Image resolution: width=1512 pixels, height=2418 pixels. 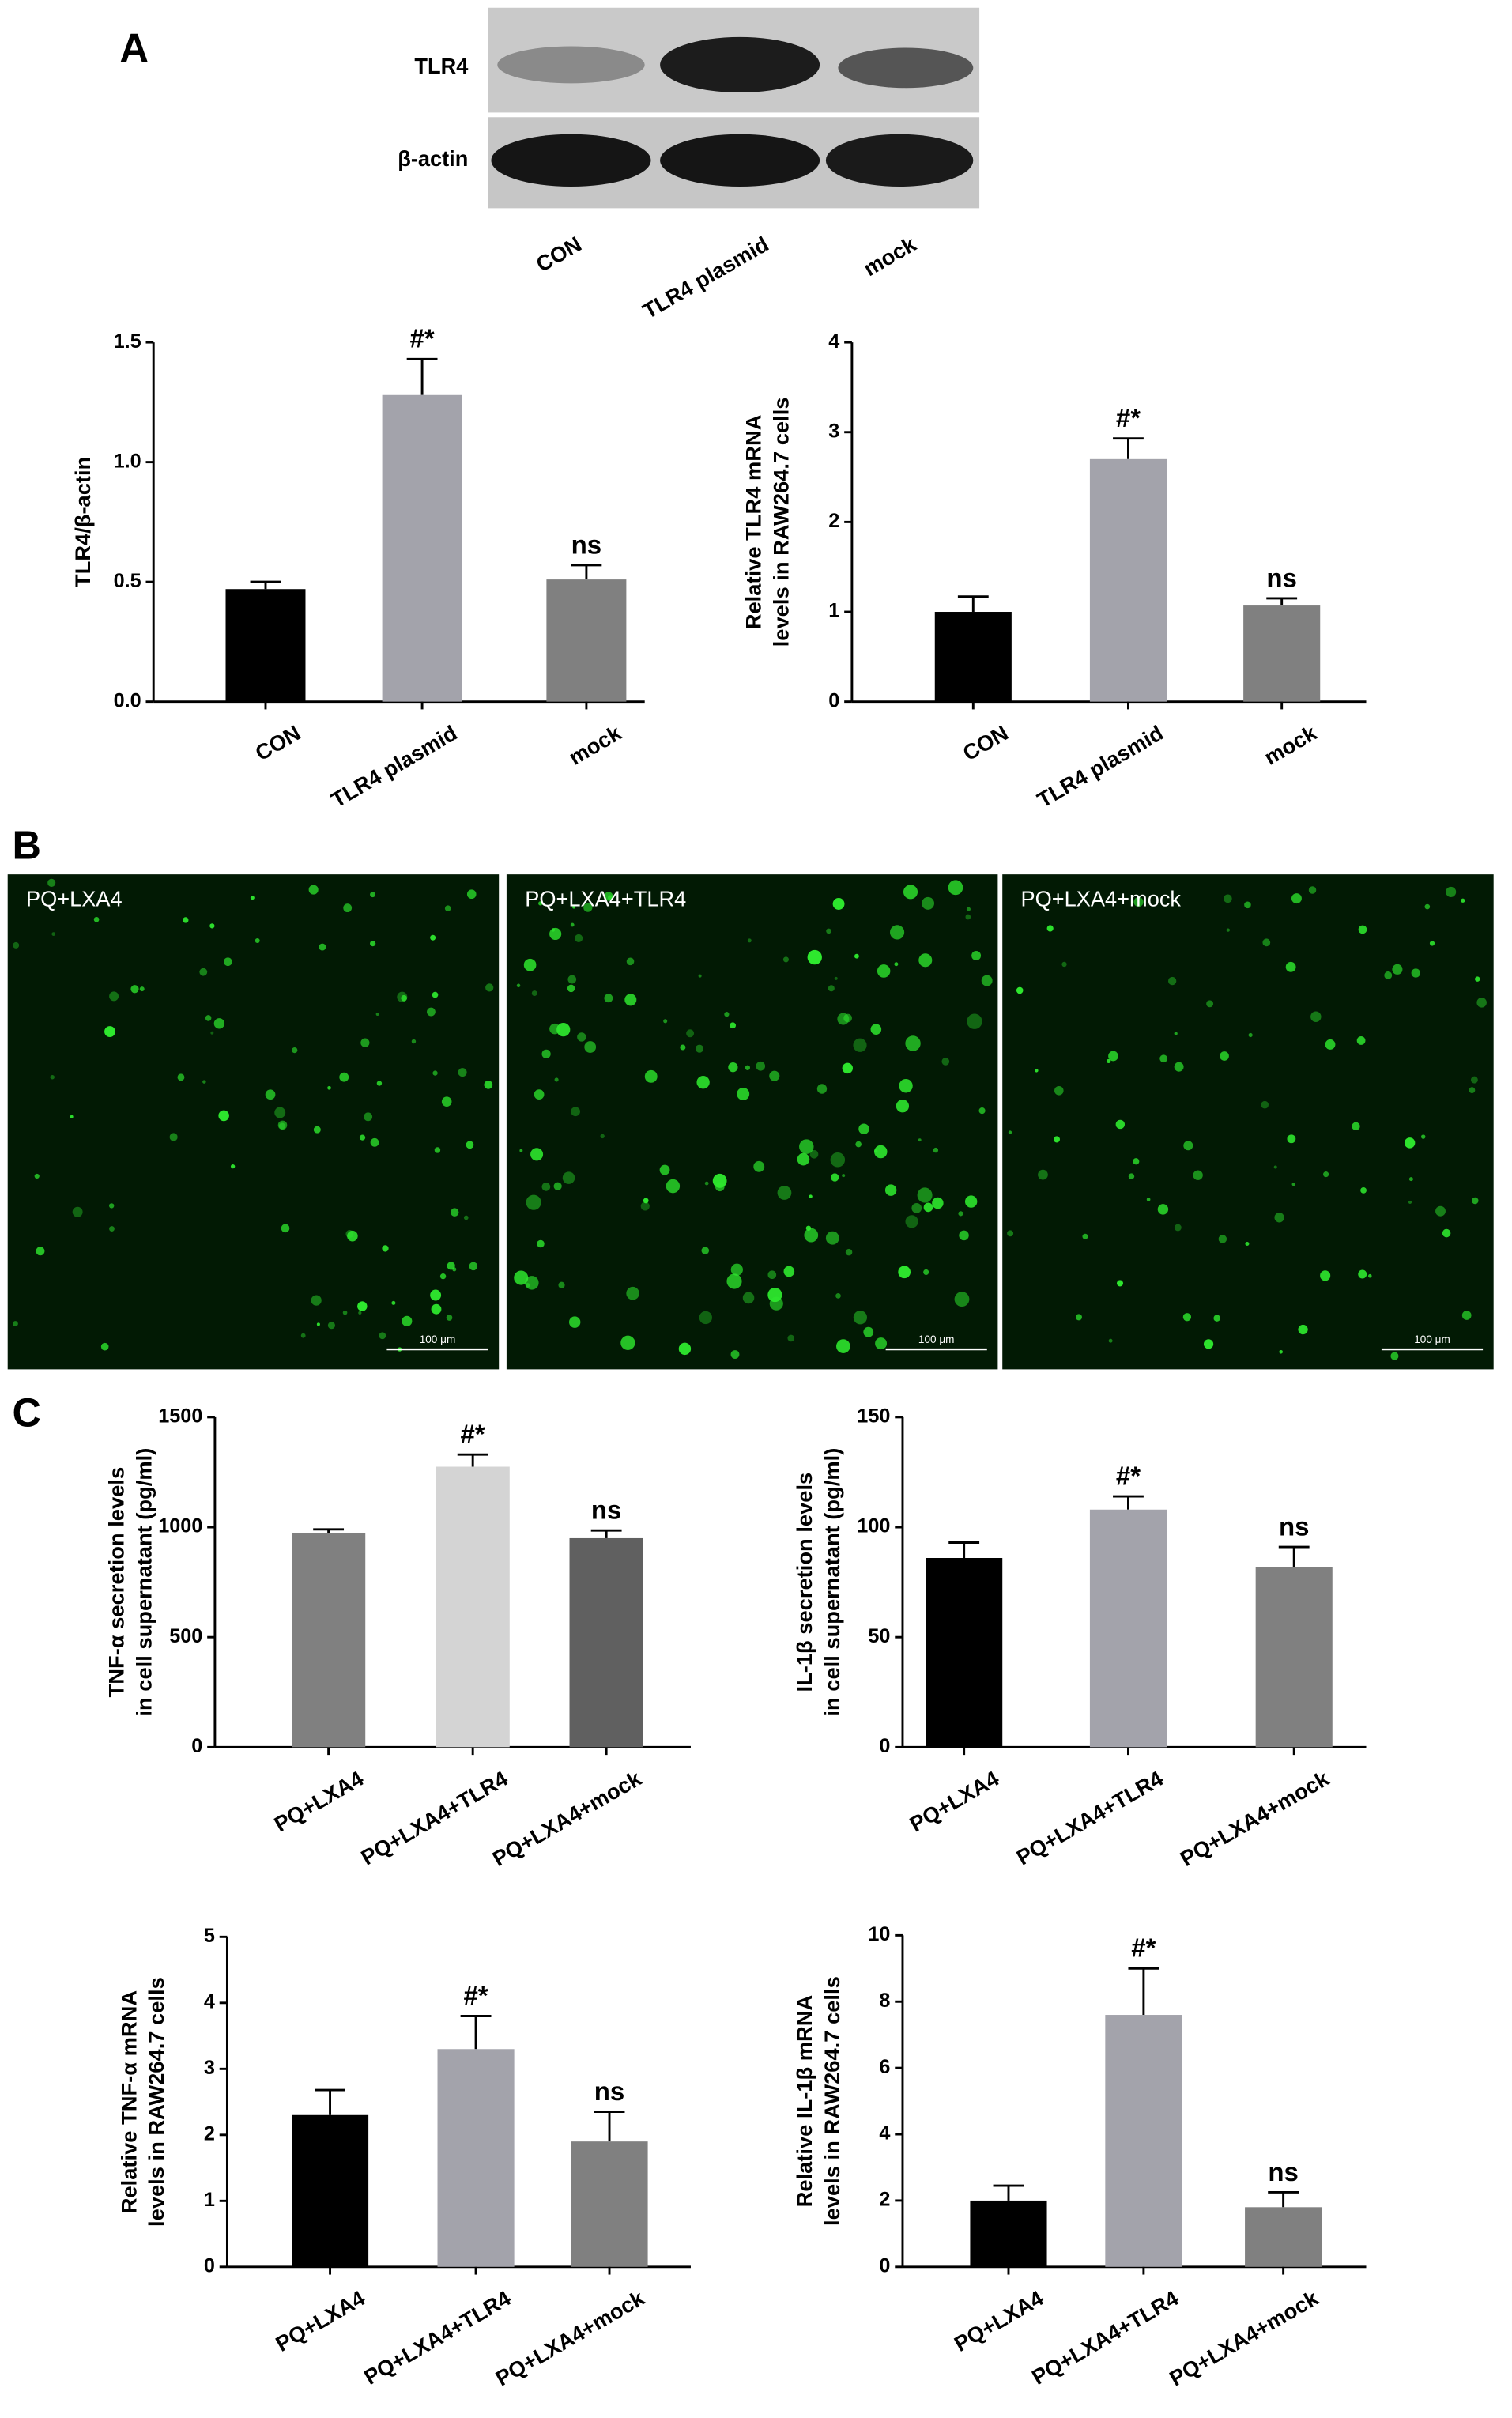 What do you see at coordinates (422, 548) in the screenshot?
I see `bar` at bounding box center [422, 548].